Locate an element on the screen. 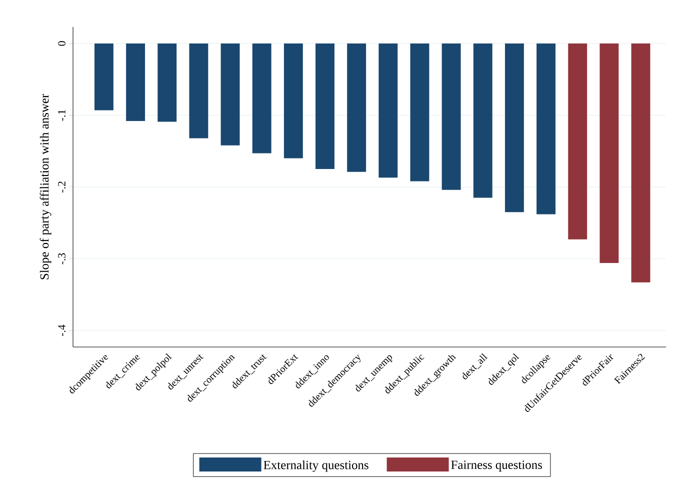 This screenshot has width=685, height=502. legend-label: Fairness questions is located at coordinates (496, 466).